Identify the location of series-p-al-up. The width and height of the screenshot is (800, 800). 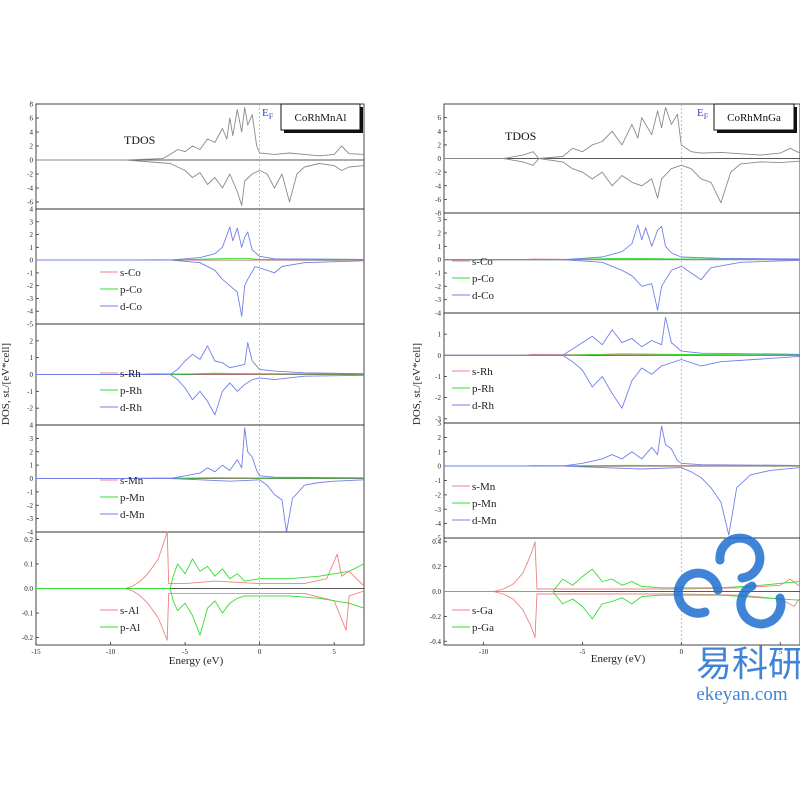
(200, 573).